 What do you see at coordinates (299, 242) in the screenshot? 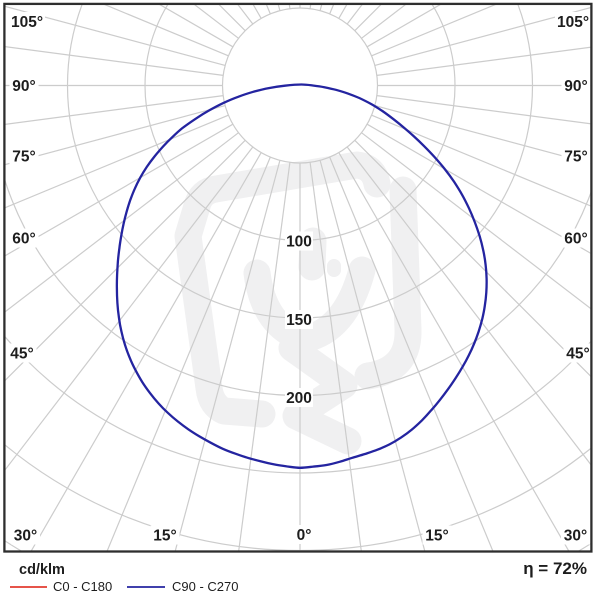
I see `svg-text: 100` at bounding box center [299, 242].